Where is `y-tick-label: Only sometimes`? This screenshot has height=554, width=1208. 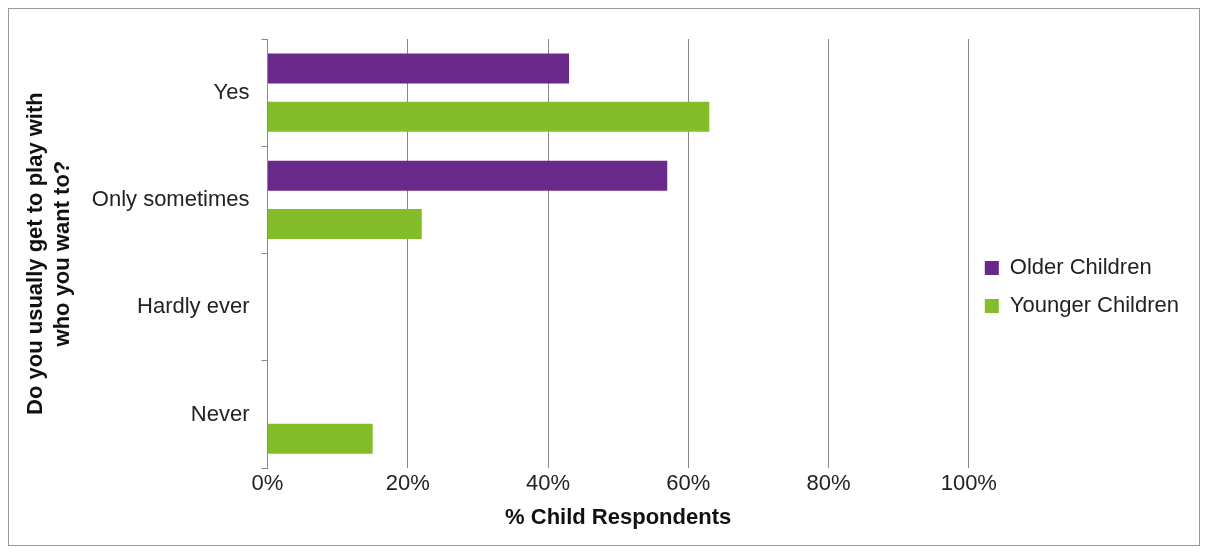 y-tick-label: Only sometimes is located at coordinates (170, 199).